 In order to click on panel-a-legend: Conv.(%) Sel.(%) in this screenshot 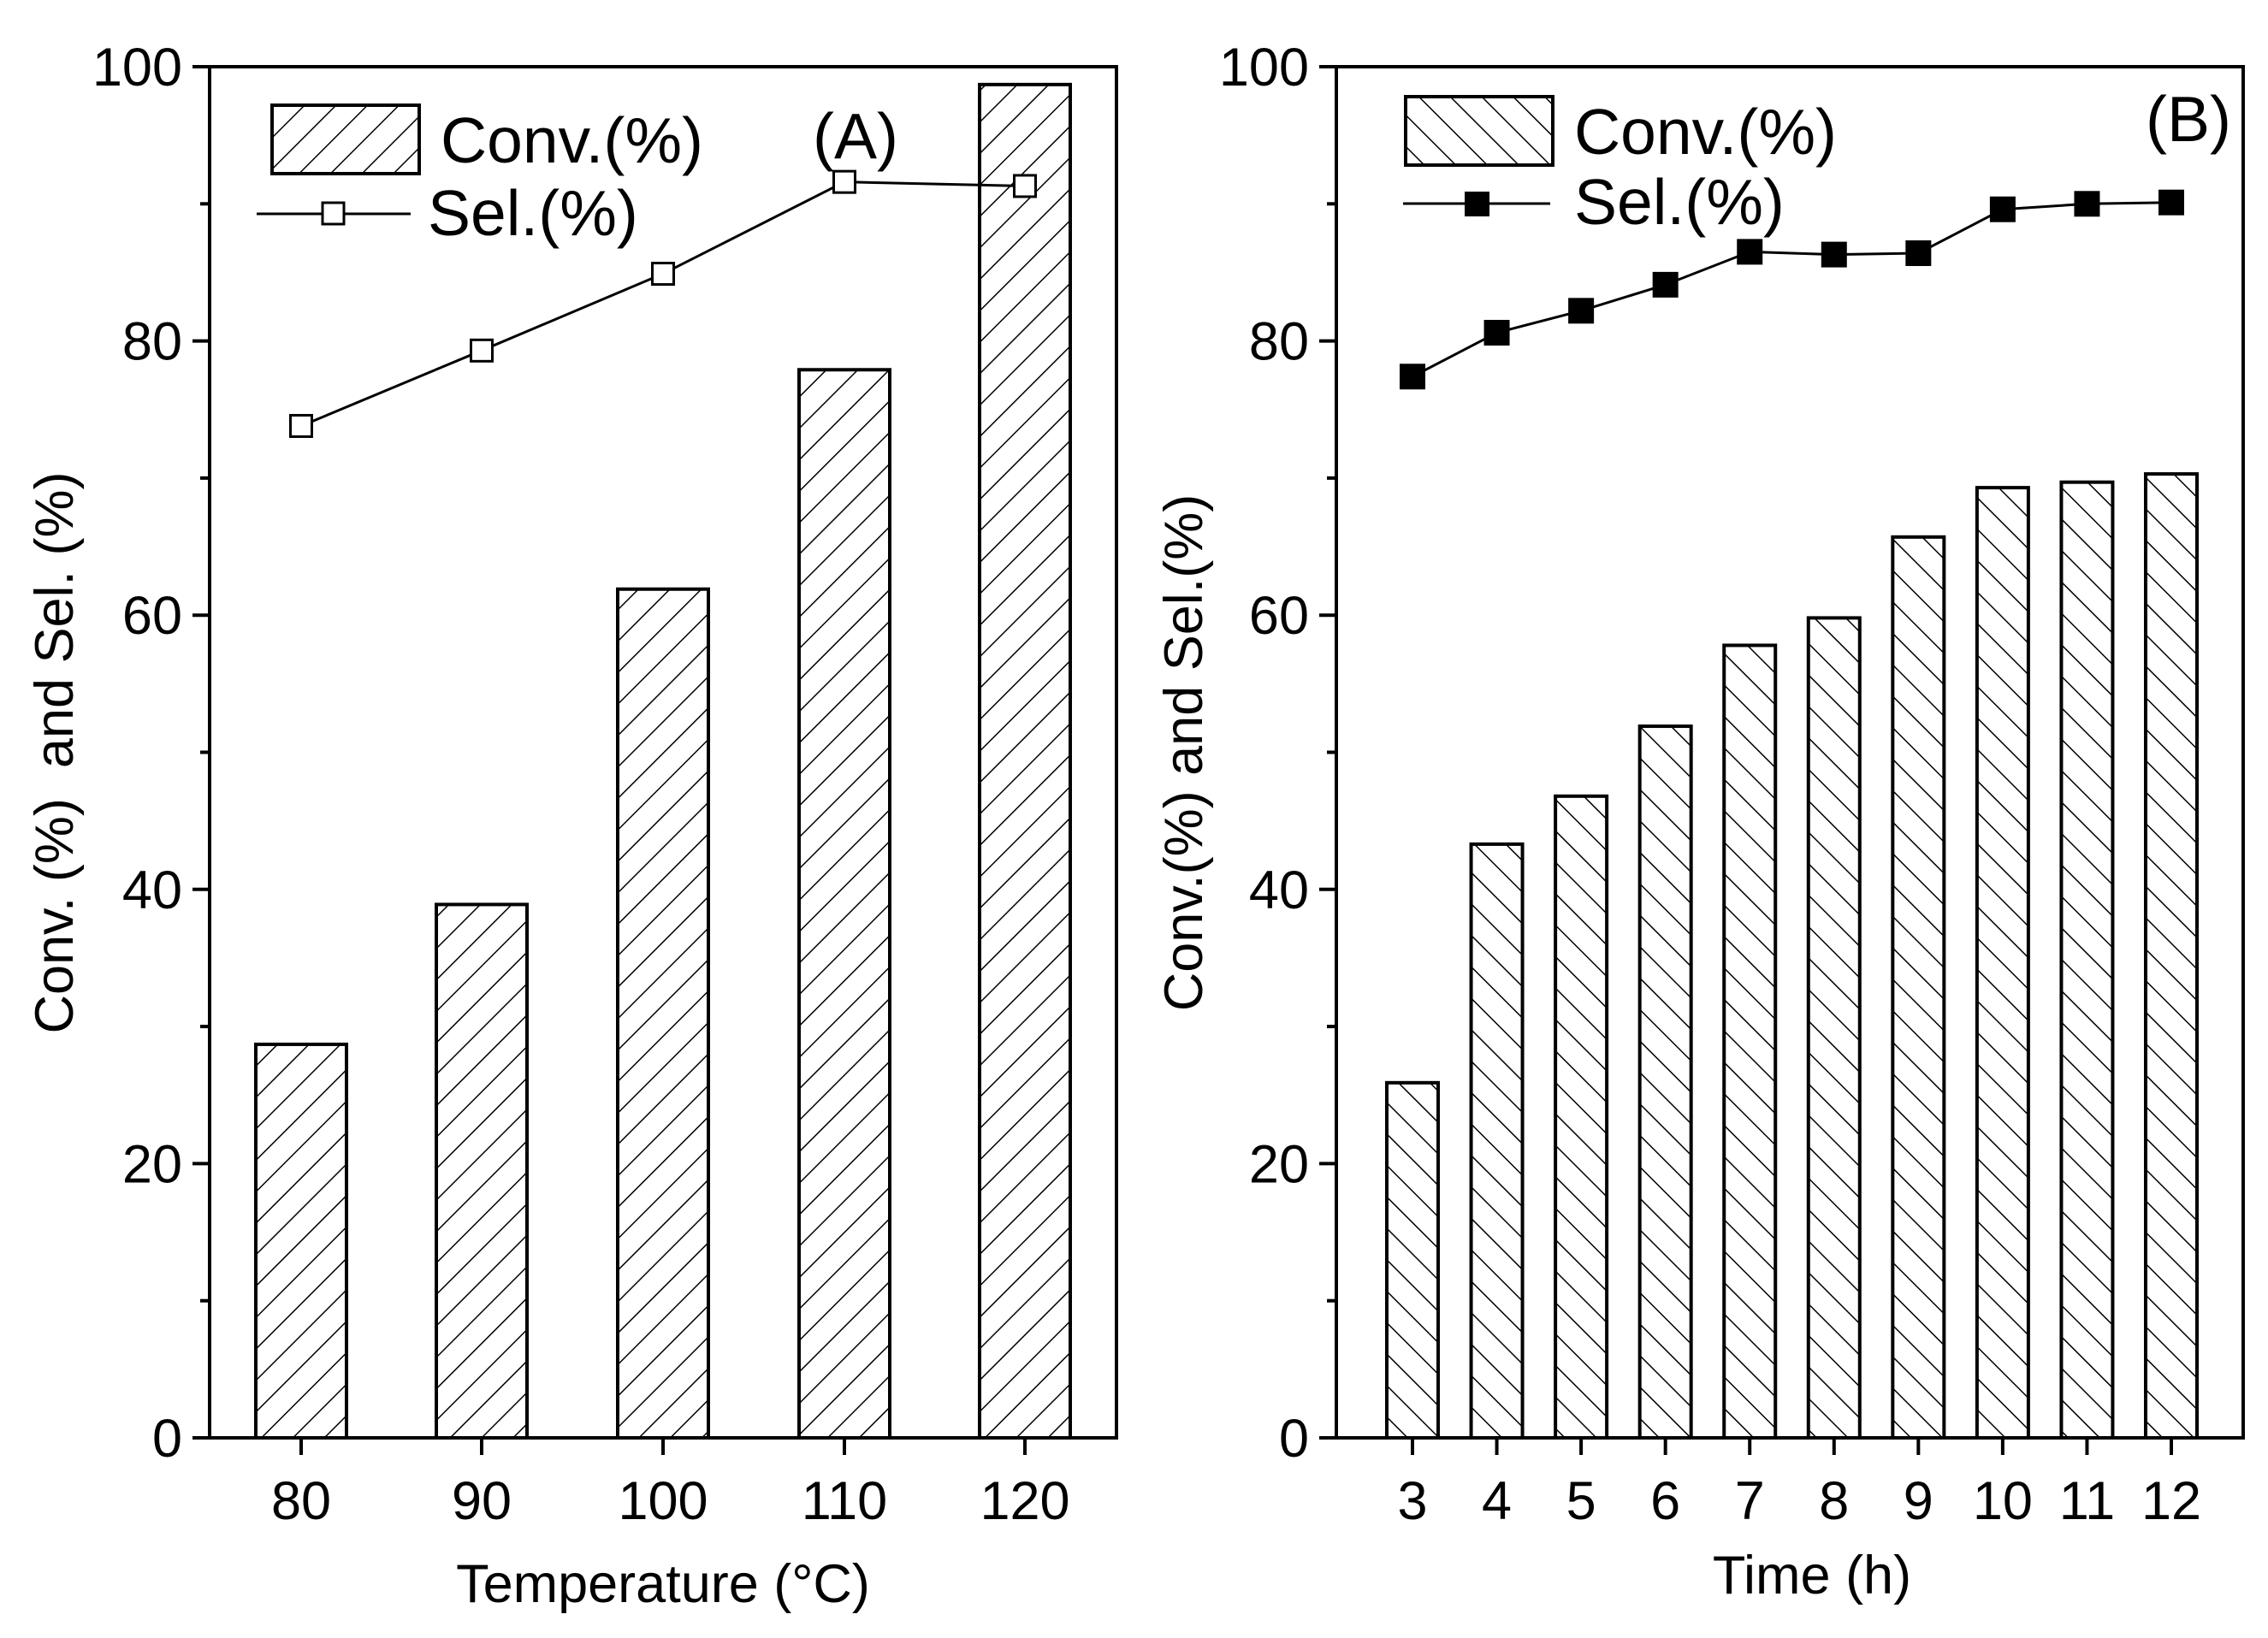, I will do `click(480, 176)`.